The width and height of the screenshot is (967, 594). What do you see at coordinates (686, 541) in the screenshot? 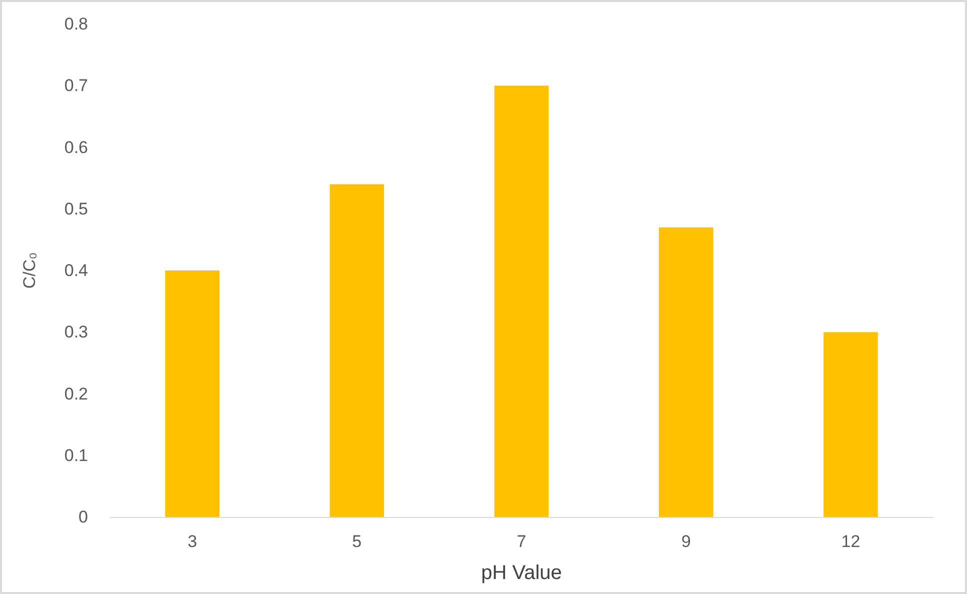
I see `x-tick-label: 9` at bounding box center [686, 541].